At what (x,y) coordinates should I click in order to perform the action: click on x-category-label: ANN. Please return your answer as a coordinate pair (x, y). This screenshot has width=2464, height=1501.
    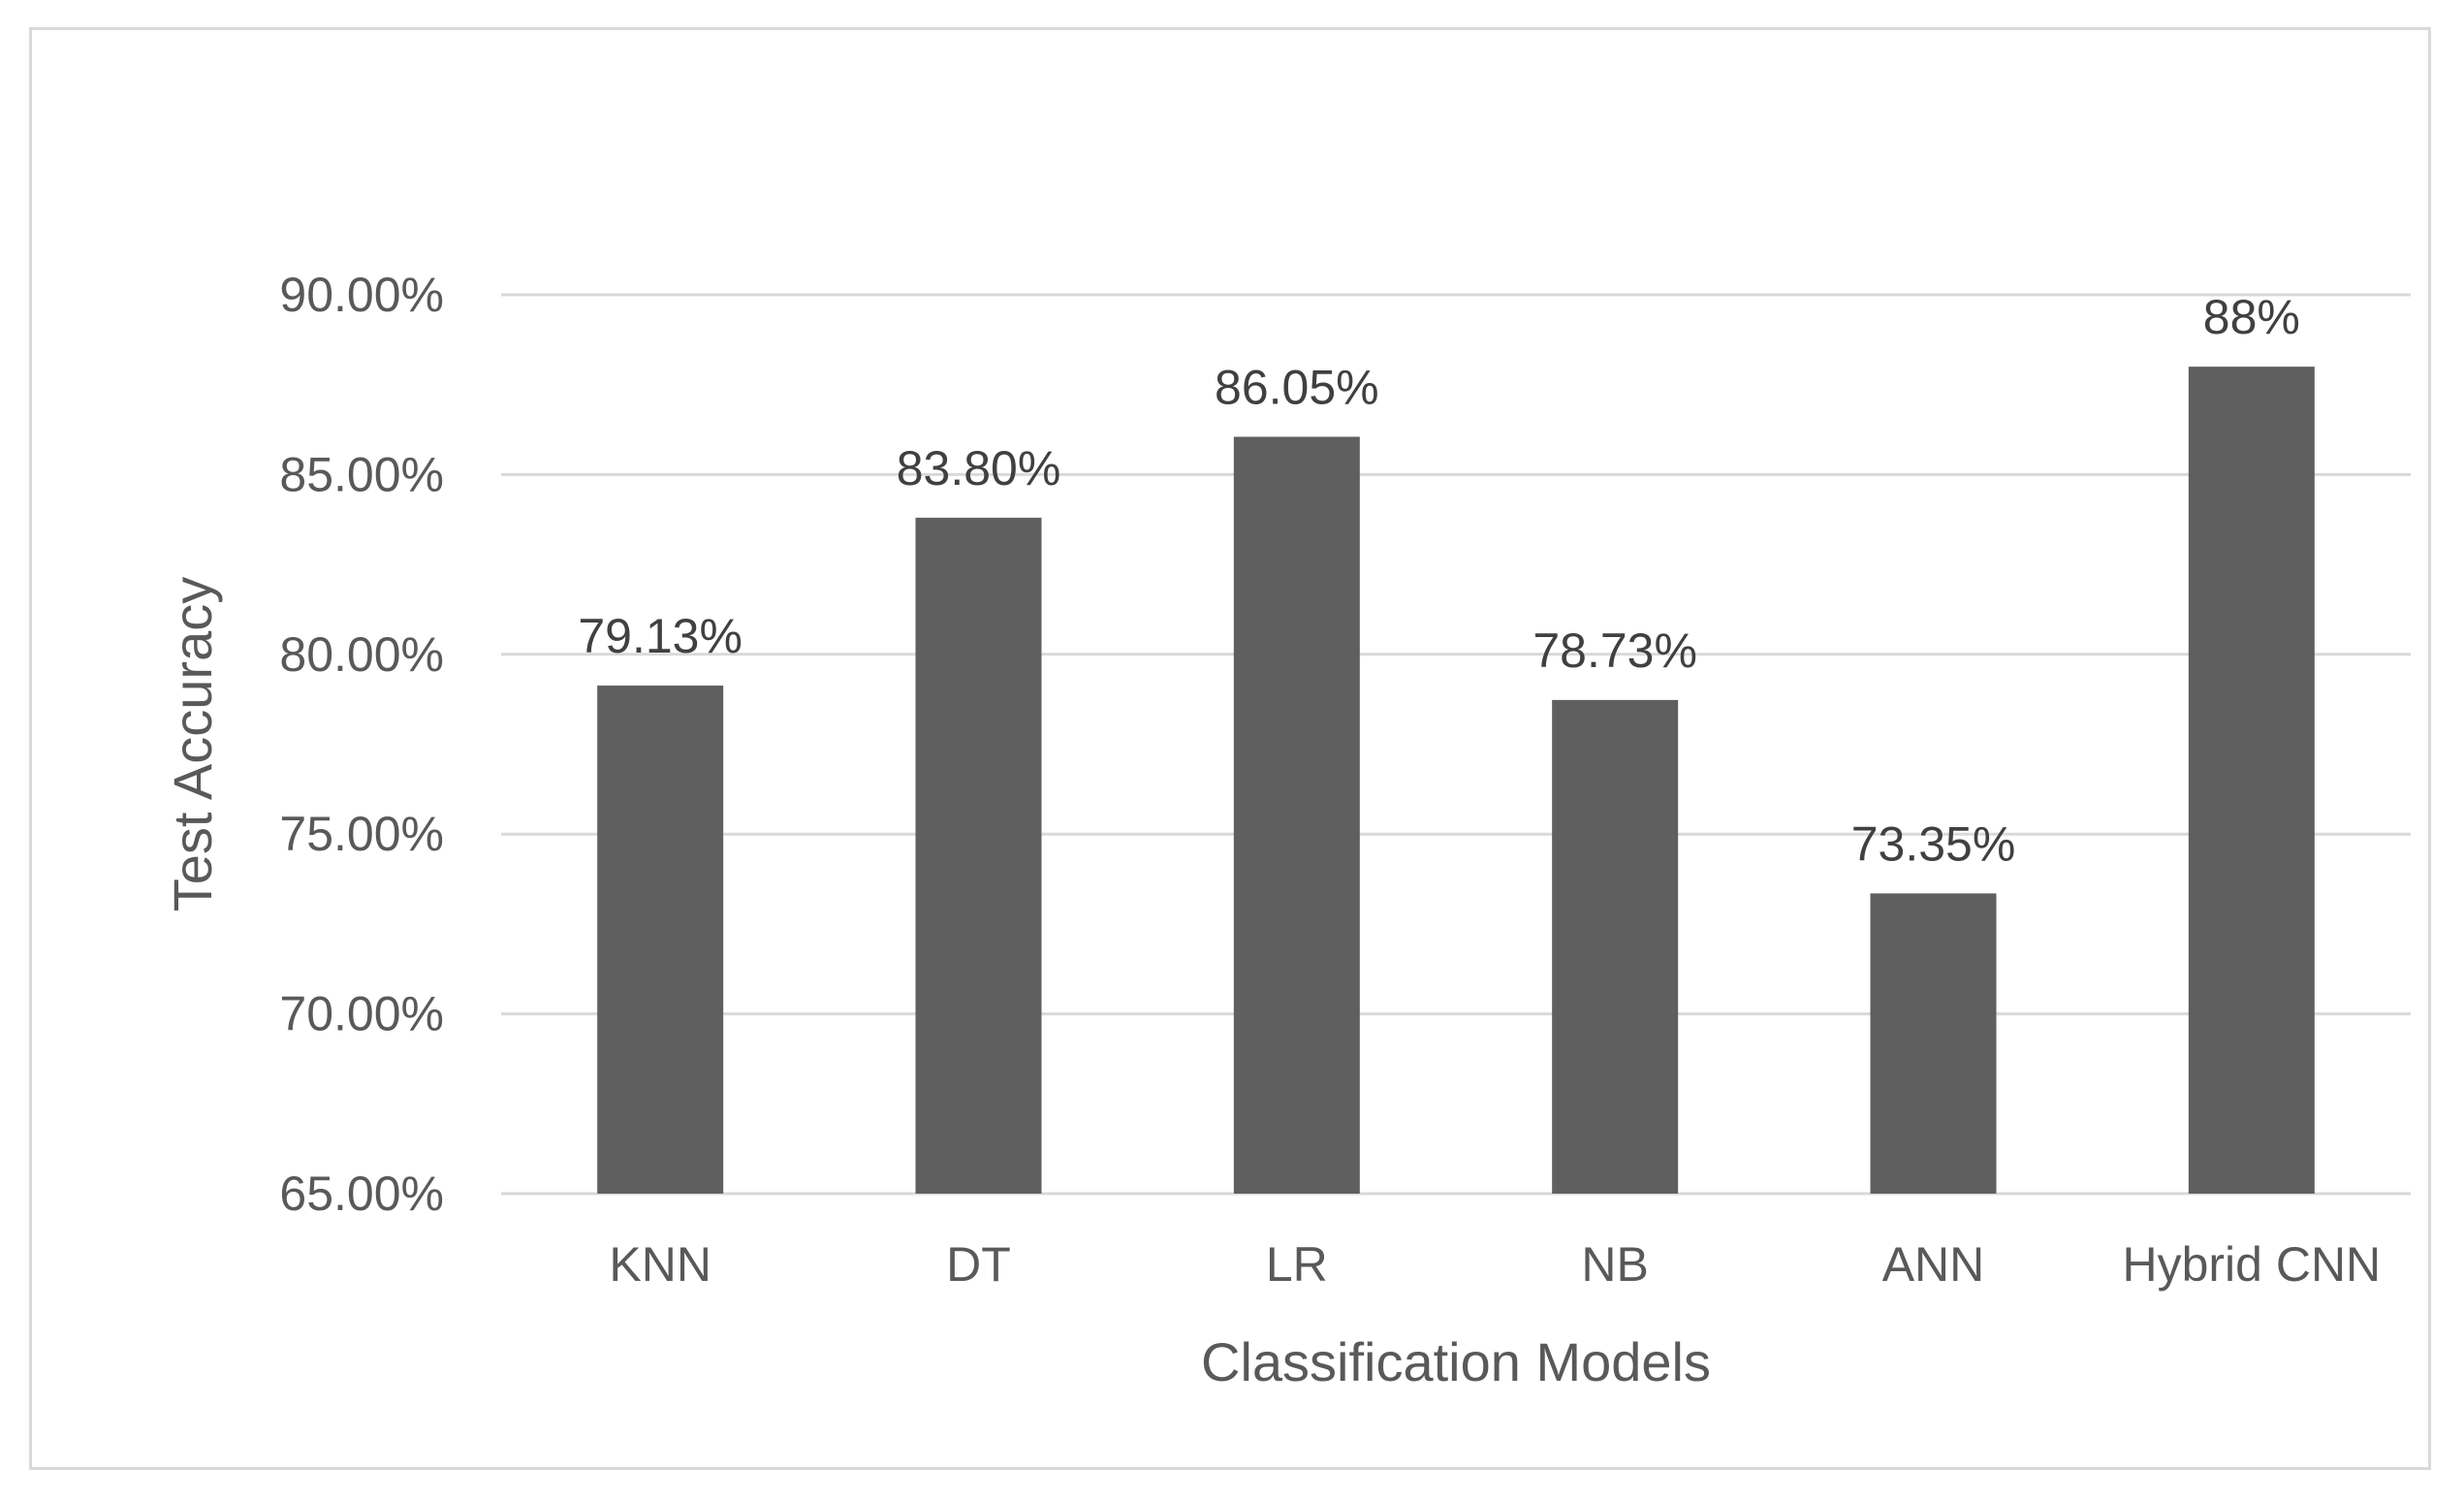
    Looking at the image, I should click on (1933, 1265).